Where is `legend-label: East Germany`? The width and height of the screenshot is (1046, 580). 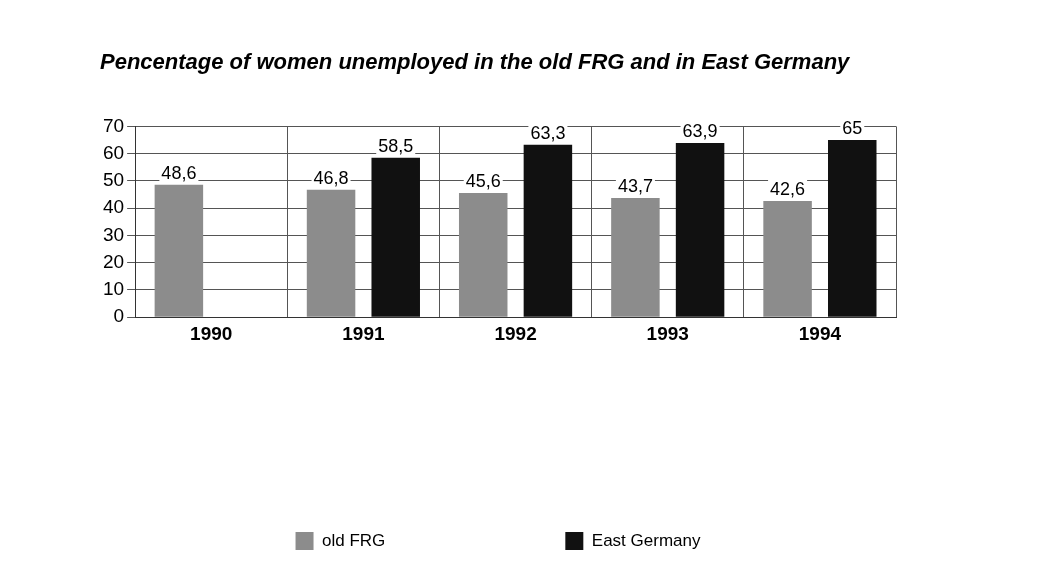
legend-label: East Germany is located at coordinates (646, 540).